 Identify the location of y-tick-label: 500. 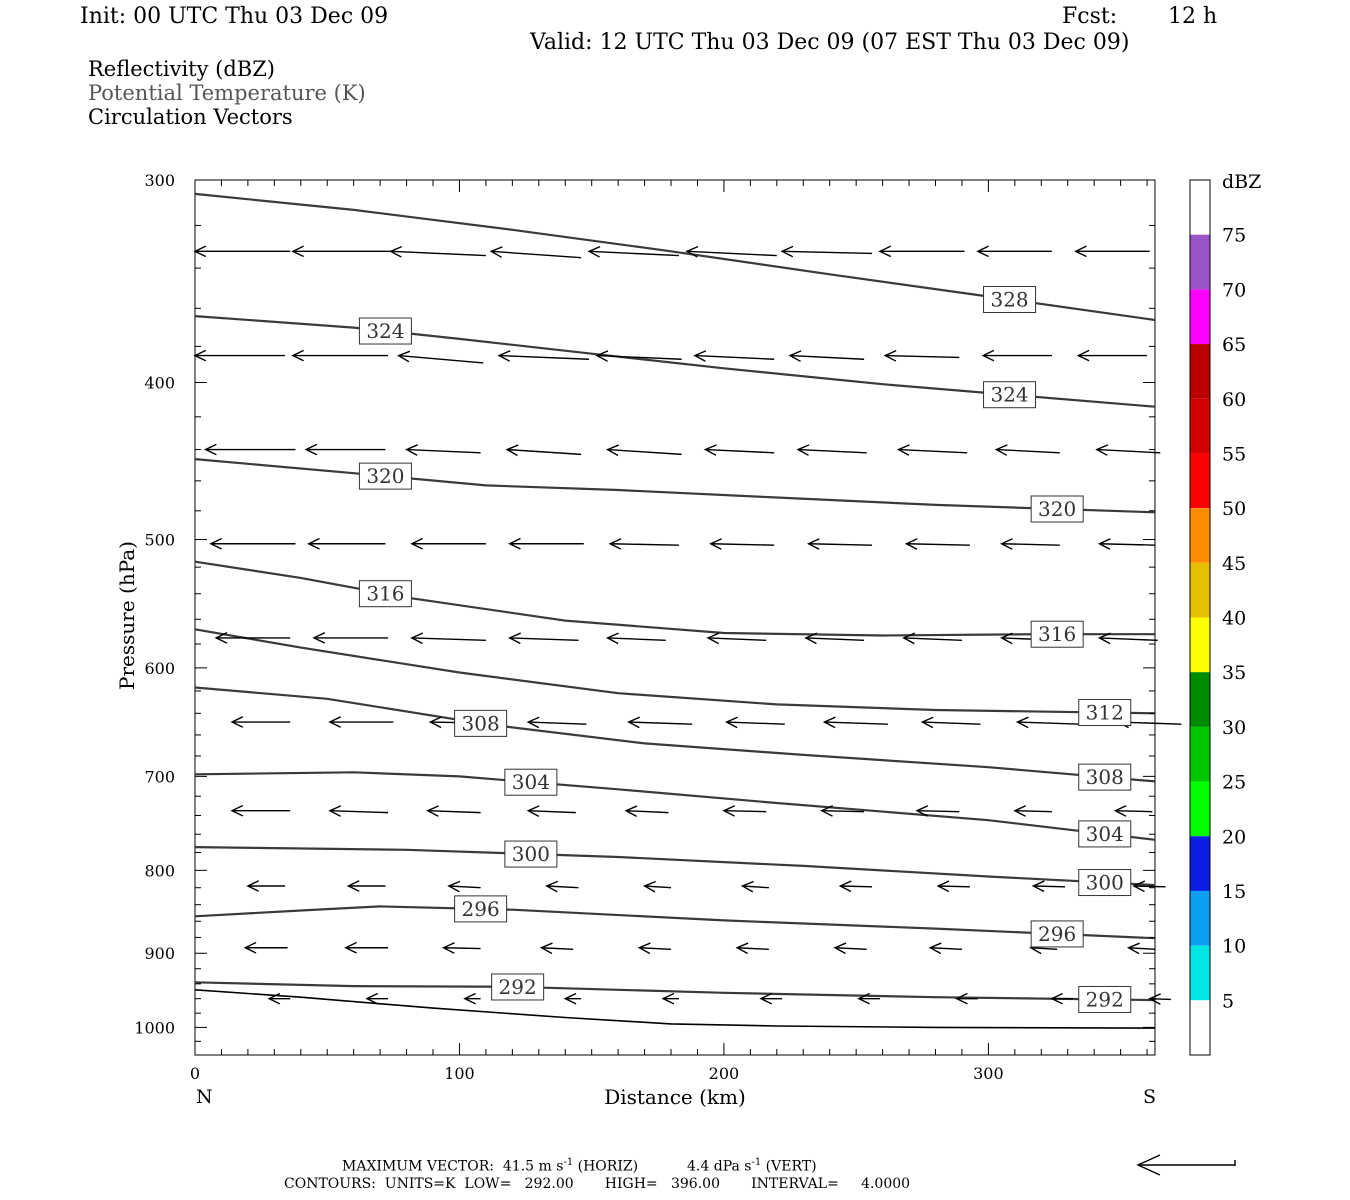
(159, 540).